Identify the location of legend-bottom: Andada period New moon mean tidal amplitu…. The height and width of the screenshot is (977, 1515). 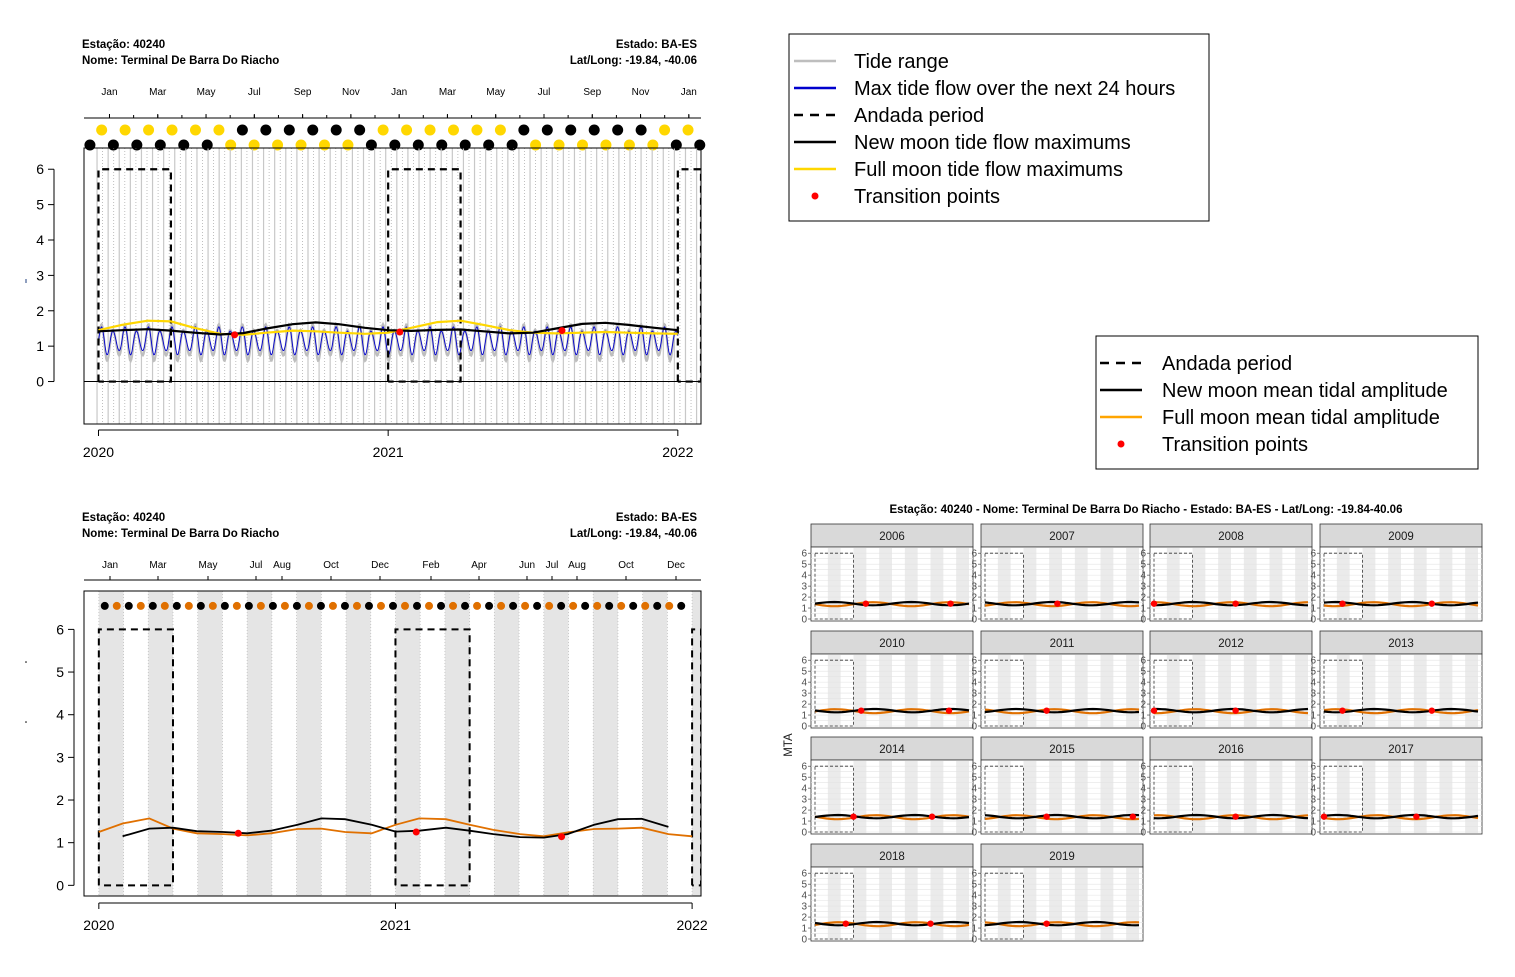
(1287, 402).